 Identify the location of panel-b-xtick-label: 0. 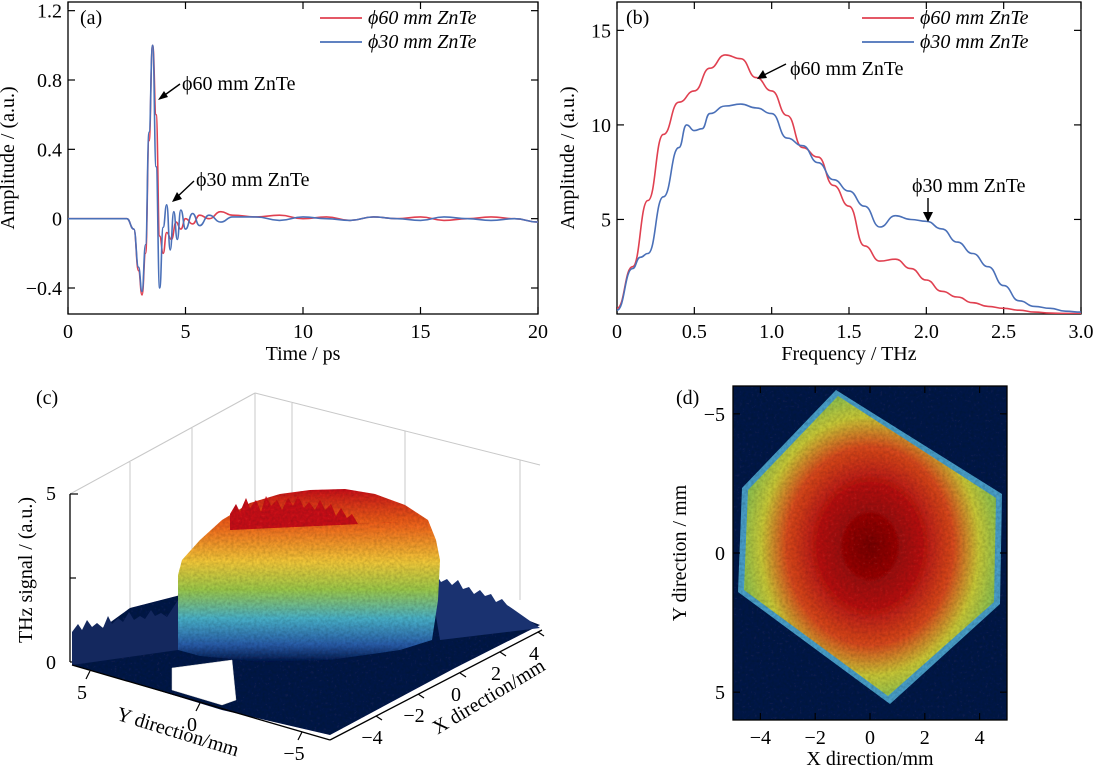
(617, 332).